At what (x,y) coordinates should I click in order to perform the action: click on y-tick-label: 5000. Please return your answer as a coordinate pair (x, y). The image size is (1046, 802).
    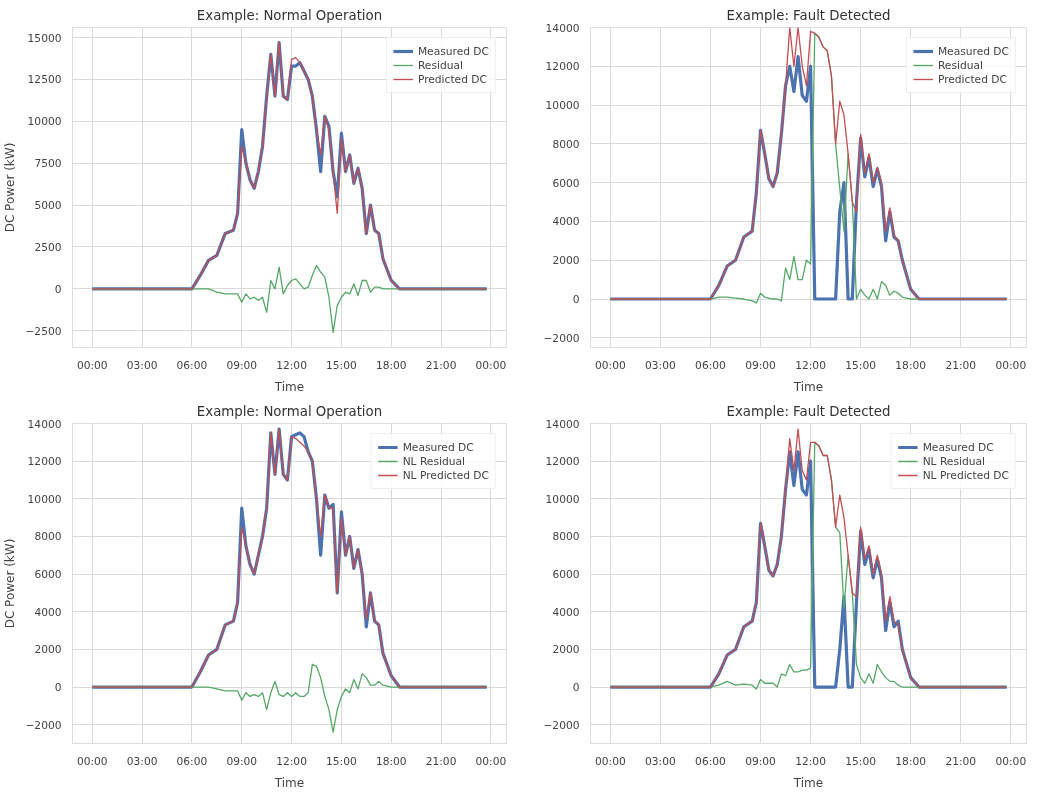
    Looking at the image, I should click on (48, 206).